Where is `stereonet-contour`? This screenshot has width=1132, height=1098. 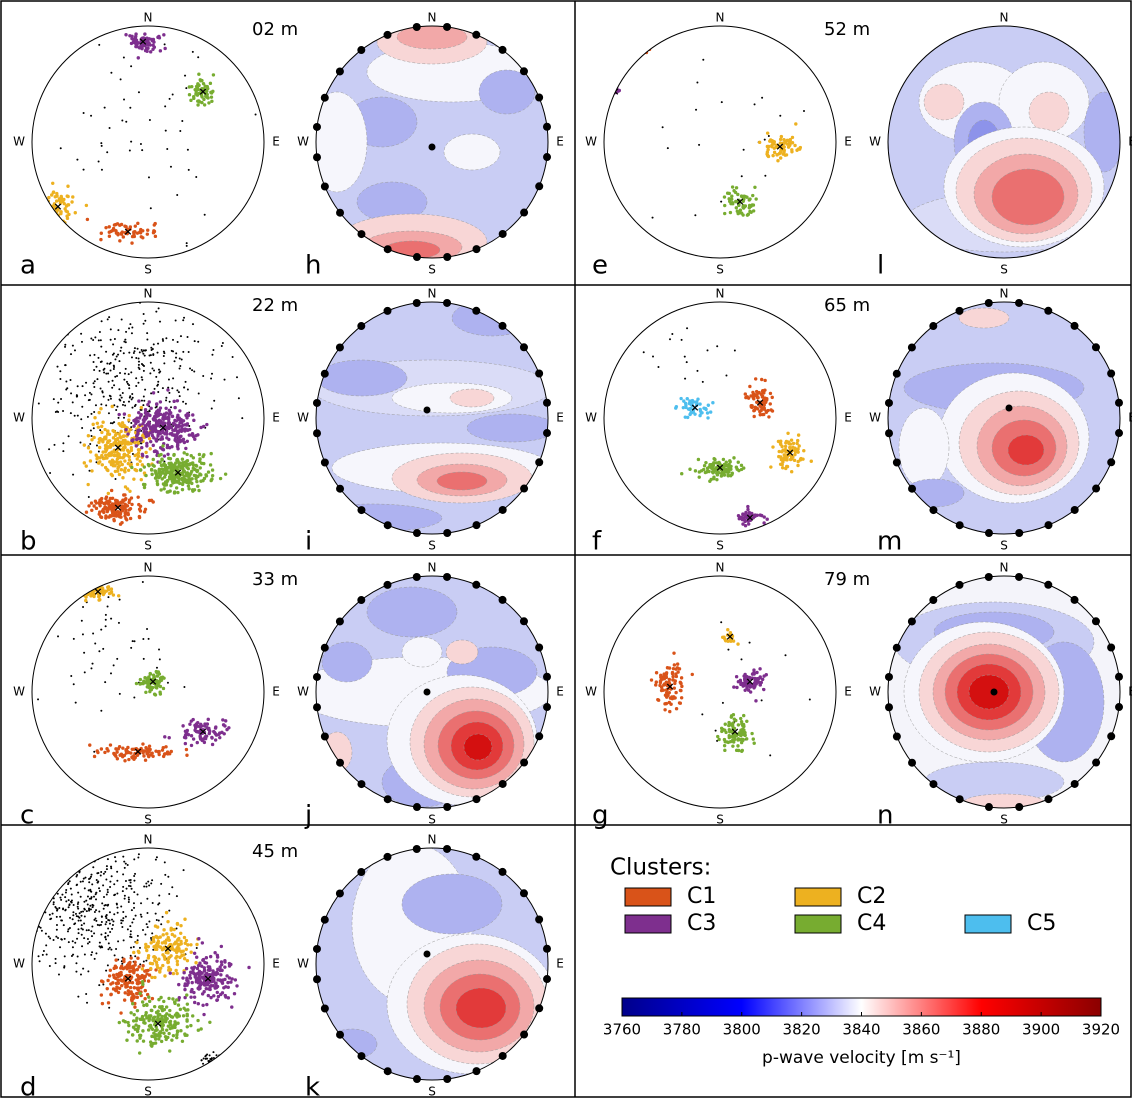
stereonet-contour is located at coordinates (1004, 418).